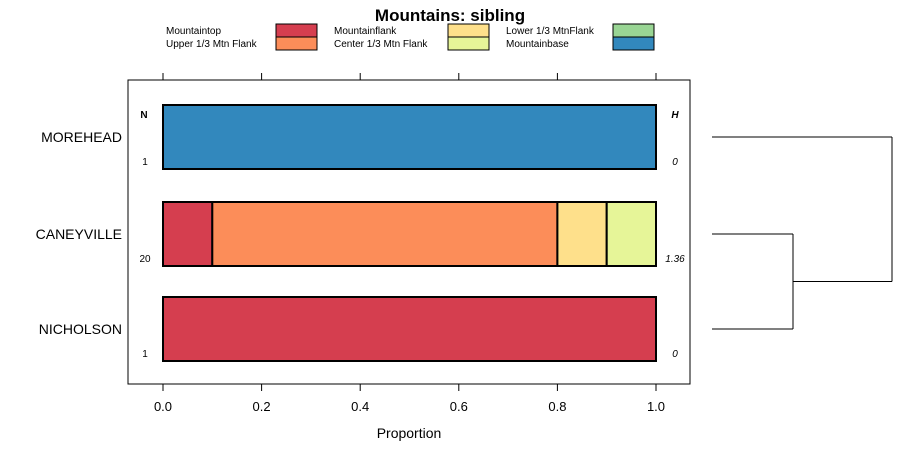 This screenshot has height=460, width=900. What do you see at coordinates (631, 234) in the screenshot?
I see `bar-segment-caneyville-center-1-3-mtn-flank` at bounding box center [631, 234].